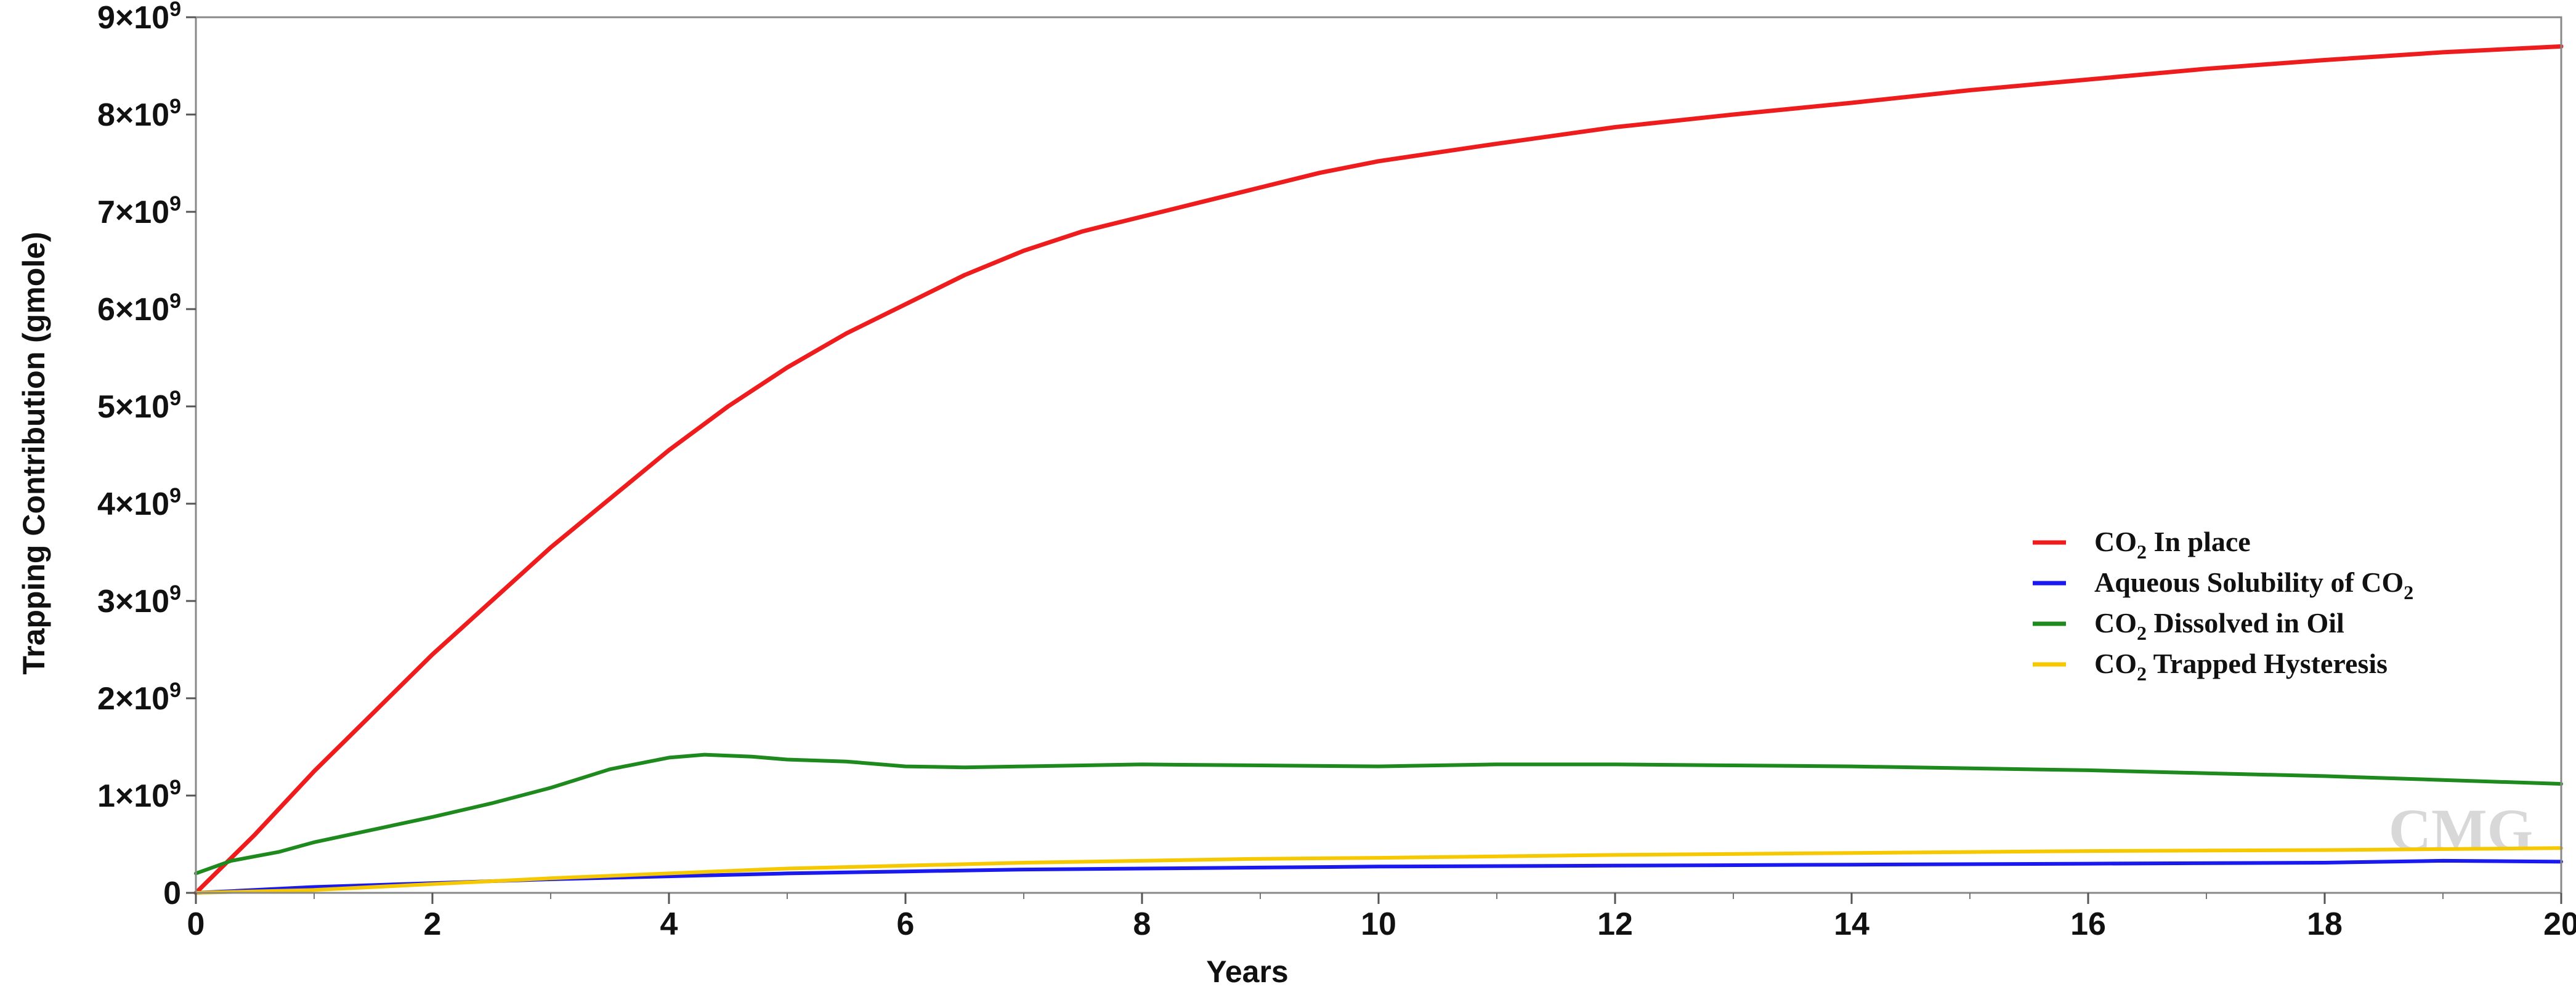  Describe the element at coordinates (2559, 924) in the screenshot. I see `x-tick-label: 20` at that location.